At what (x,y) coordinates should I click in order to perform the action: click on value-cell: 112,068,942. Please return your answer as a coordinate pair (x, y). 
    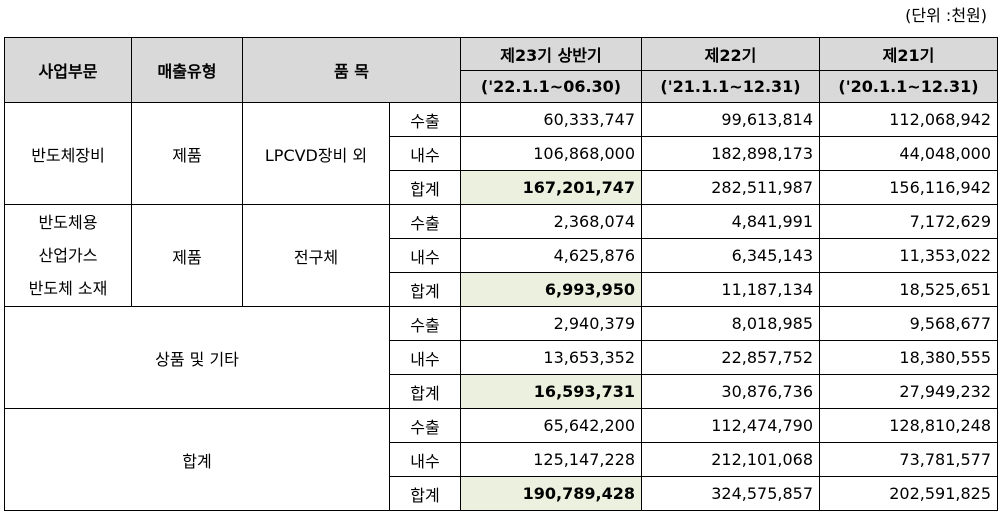
    Looking at the image, I should click on (909, 119).